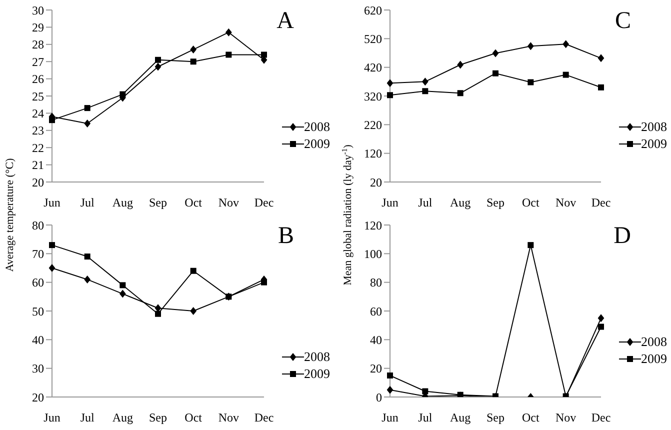 The image size is (671, 430). What do you see at coordinates (38, 253) in the screenshot?
I see `y-tick-label: 70` at bounding box center [38, 253].